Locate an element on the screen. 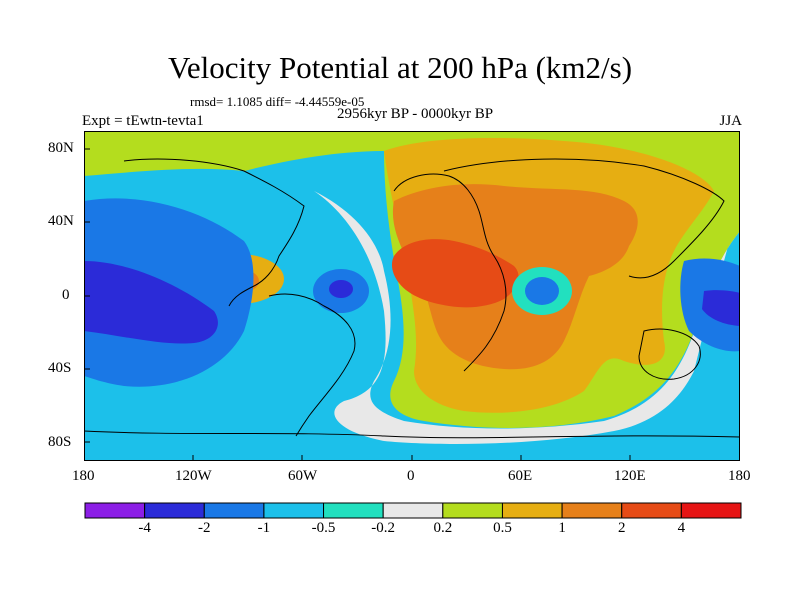 The image size is (800, 600). colorbar-boxes is located at coordinates (413, 510).